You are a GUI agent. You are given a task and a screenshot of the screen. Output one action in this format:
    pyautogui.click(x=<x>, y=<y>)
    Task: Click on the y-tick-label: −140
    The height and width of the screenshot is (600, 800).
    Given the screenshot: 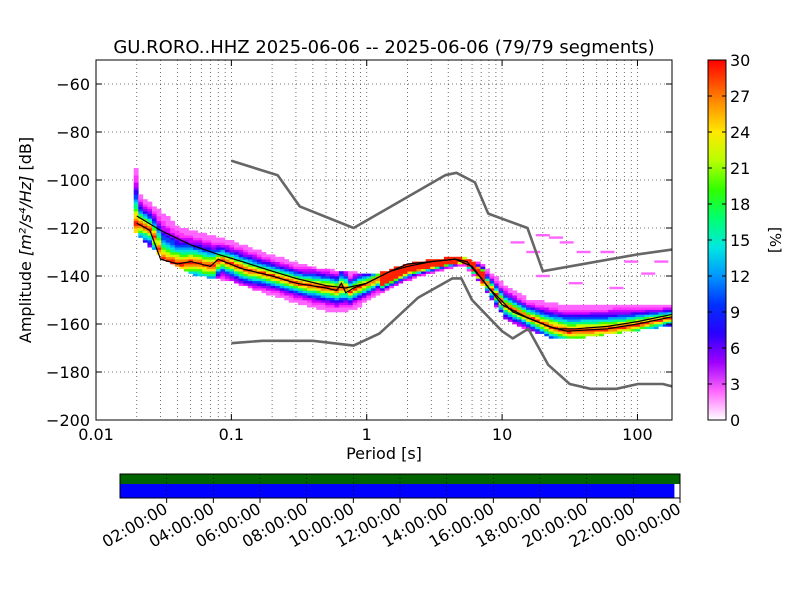 What is the action you would take?
    pyautogui.click(x=68, y=276)
    